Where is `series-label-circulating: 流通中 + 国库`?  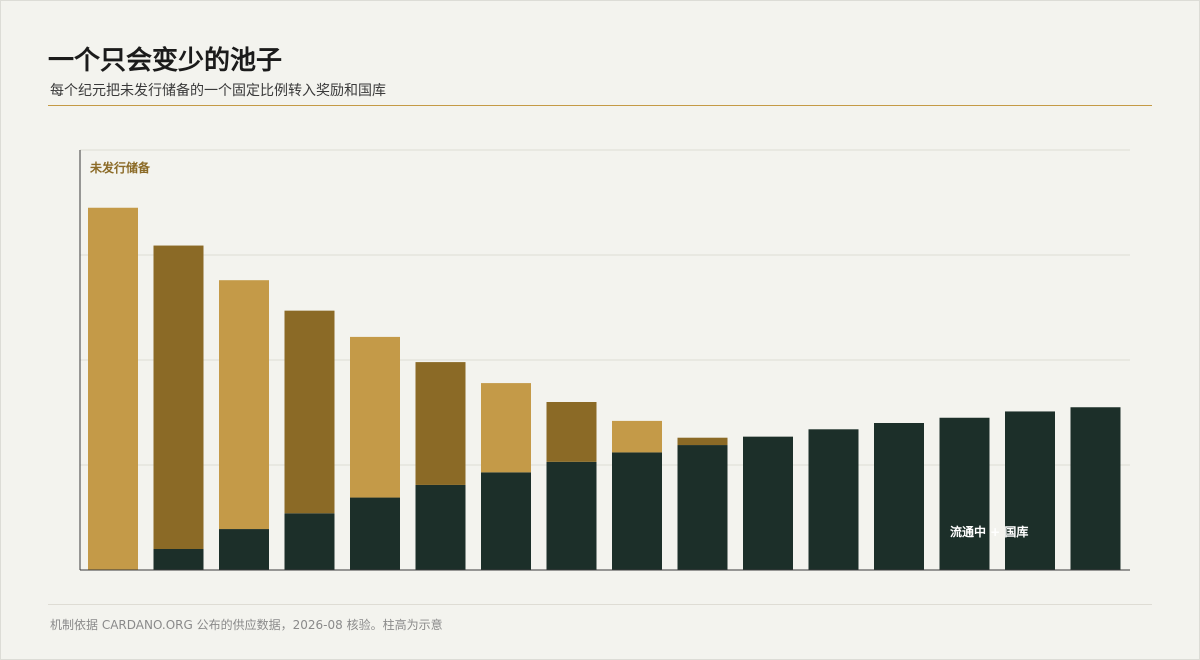 series-label-circulating: 流通中 + 国库 is located at coordinates (989, 531).